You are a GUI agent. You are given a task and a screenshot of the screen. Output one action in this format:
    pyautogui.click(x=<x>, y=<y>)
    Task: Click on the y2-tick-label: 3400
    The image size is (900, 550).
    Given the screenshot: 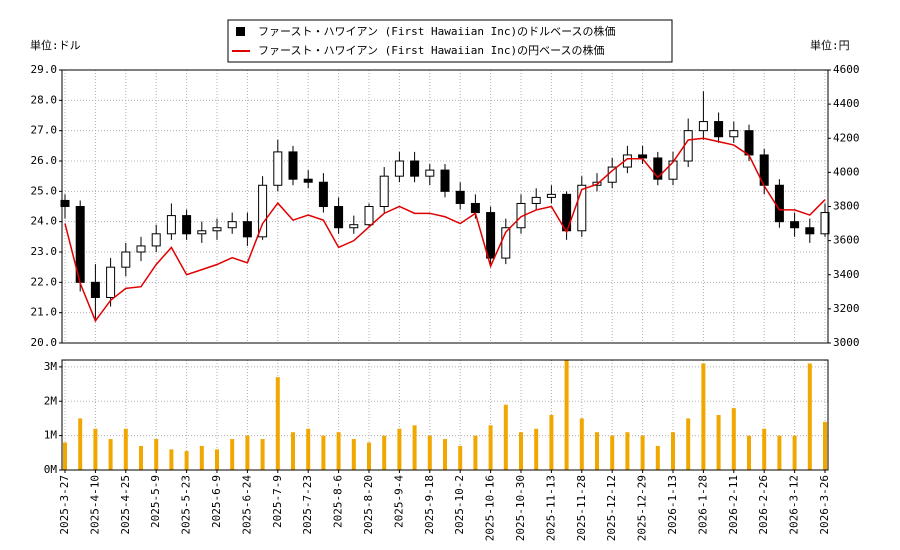 What is the action you would take?
    pyautogui.click(x=846, y=274)
    